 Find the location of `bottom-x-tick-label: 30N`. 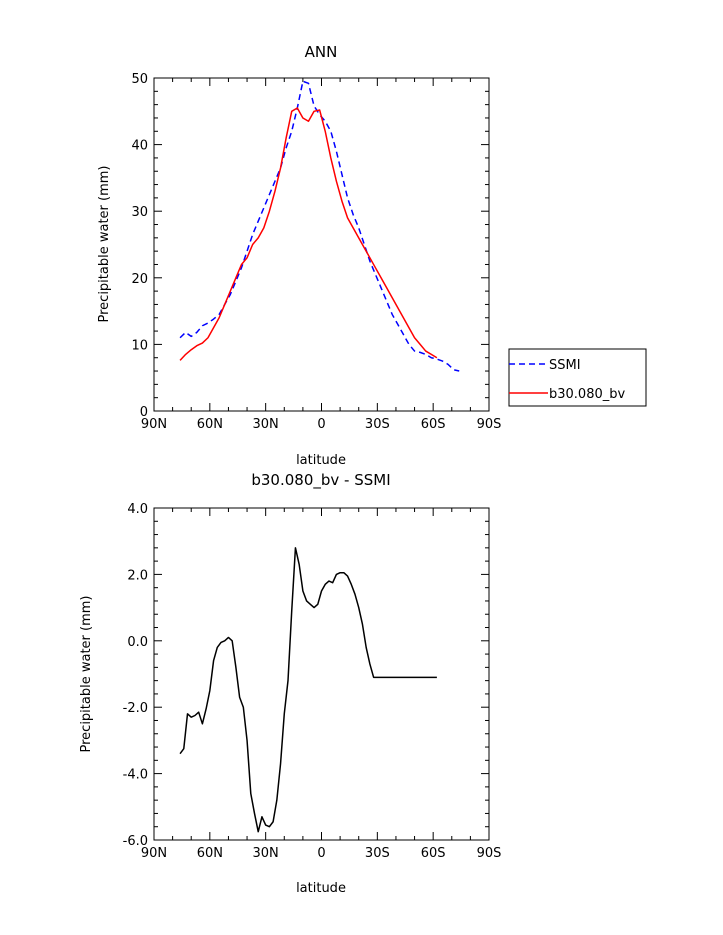

bottom-x-tick-label: 30N is located at coordinates (266, 853).